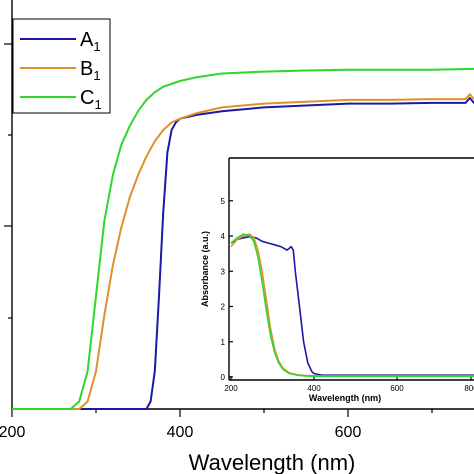 This screenshot has height=474, width=474. I want to click on main-x-axis-title: Wavelength (nm), so click(272, 462).